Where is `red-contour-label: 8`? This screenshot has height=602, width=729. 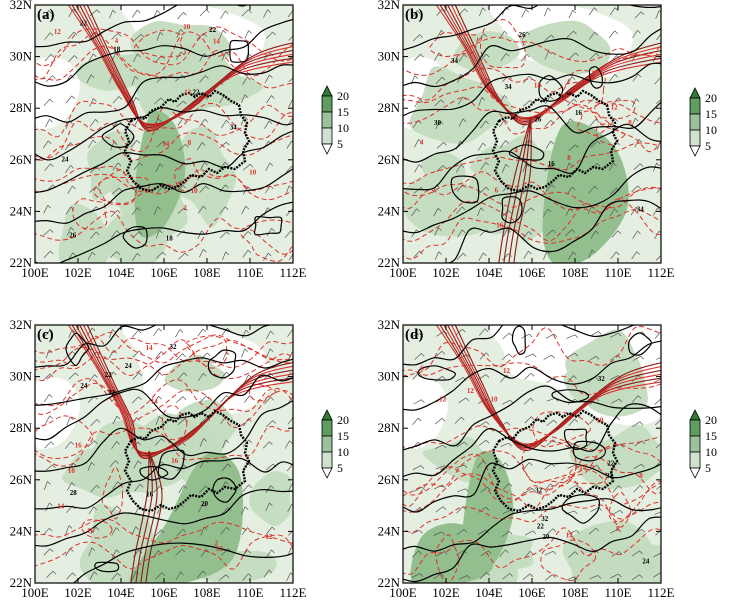
red-contour-label: 8 is located at coordinates (618, 529).